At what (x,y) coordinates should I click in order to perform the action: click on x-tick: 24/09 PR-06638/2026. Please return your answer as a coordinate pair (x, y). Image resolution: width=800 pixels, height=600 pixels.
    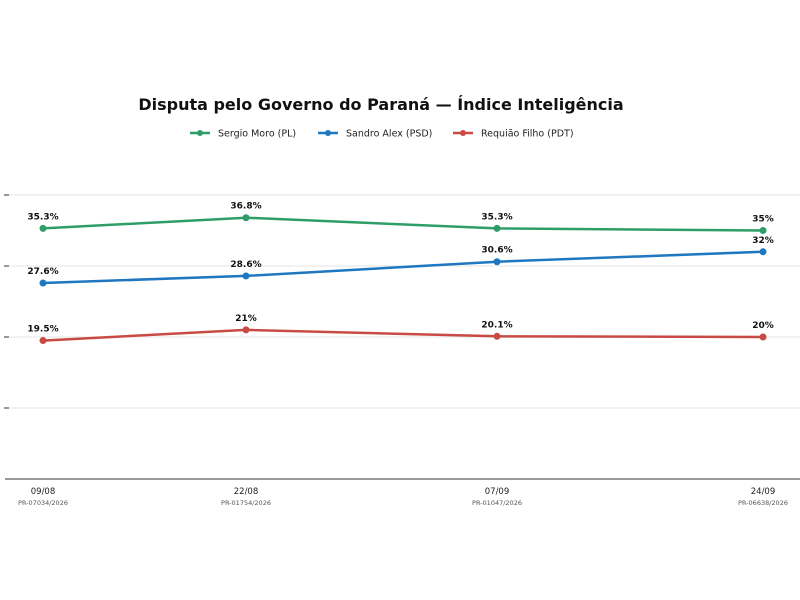
    Looking at the image, I should click on (763, 497).